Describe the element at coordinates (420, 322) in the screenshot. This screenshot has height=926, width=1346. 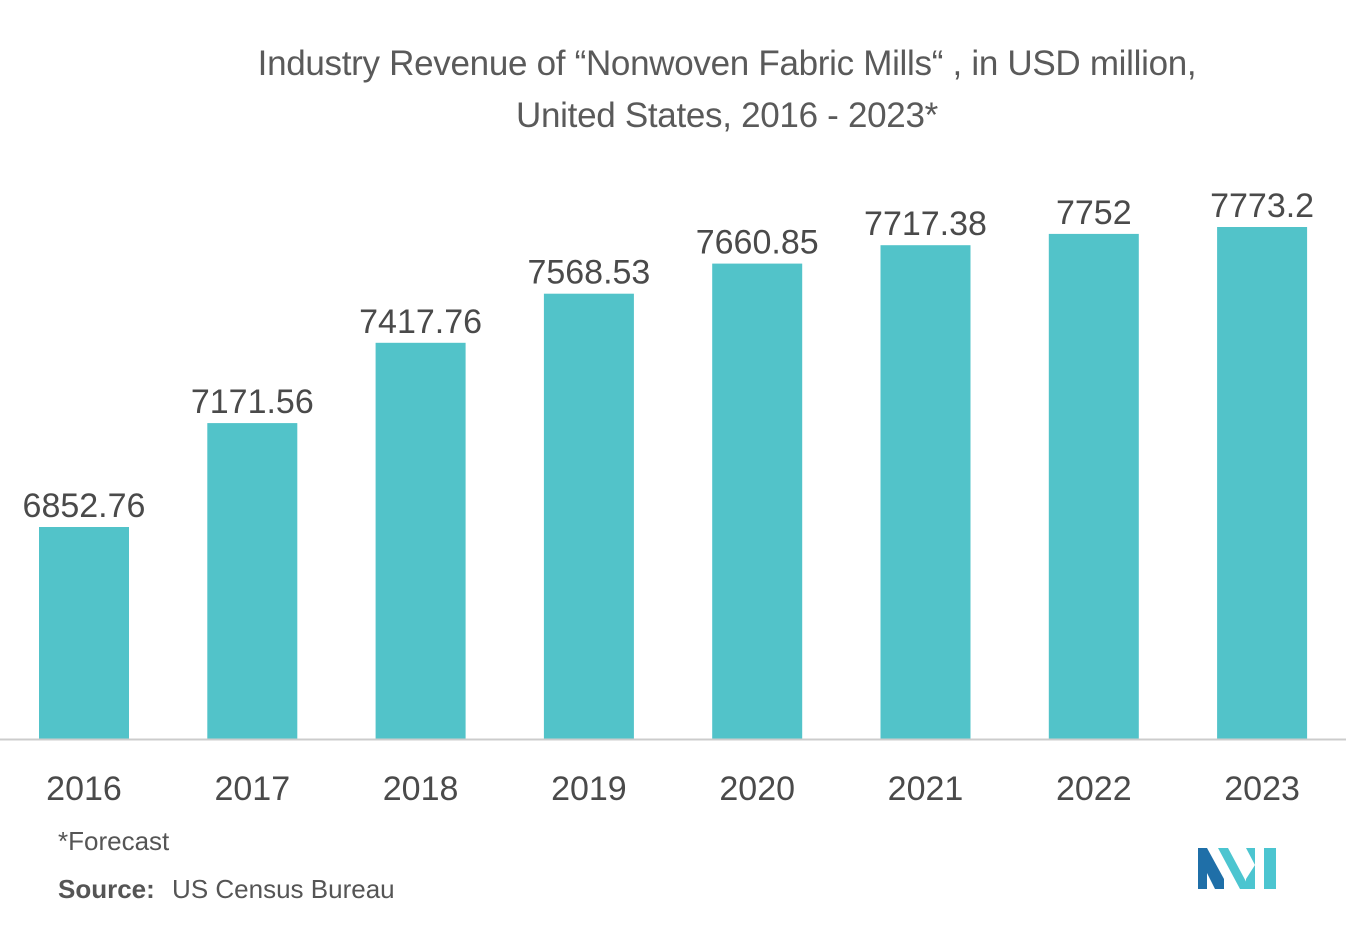
I see `value-label-2018: 7417.76` at that location.